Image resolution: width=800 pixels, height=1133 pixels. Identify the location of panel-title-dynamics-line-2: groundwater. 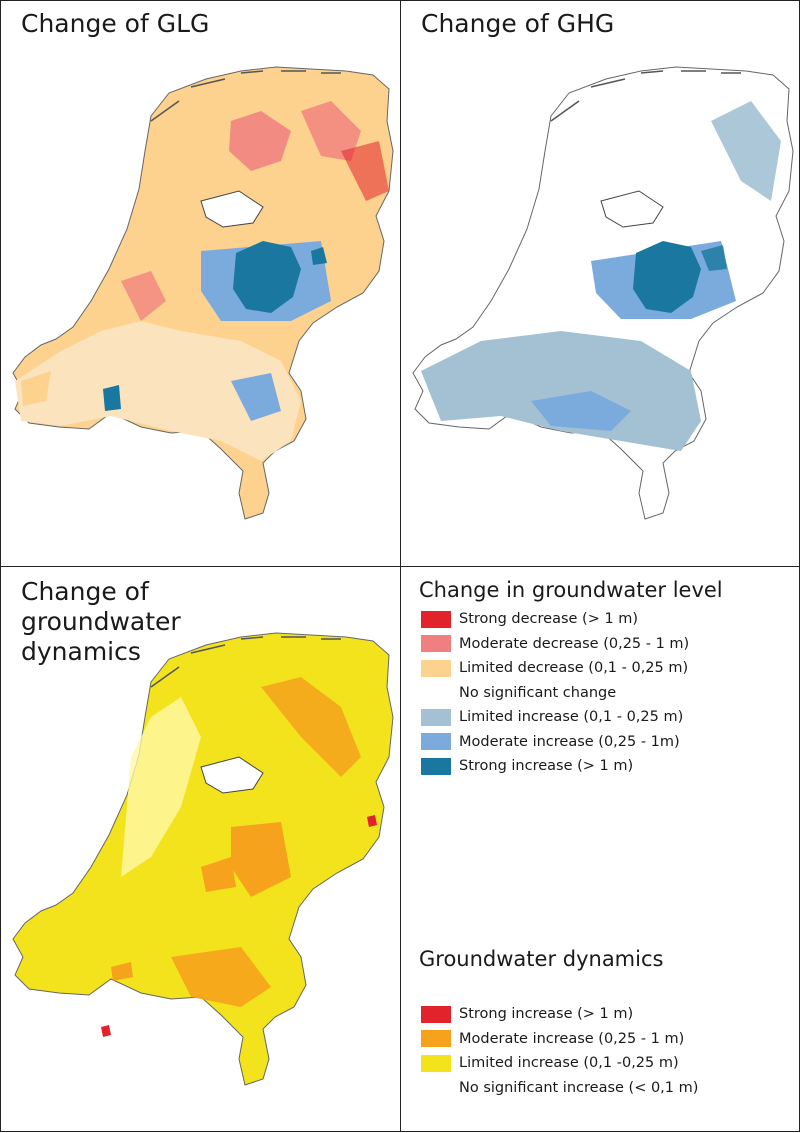
(101, 621).